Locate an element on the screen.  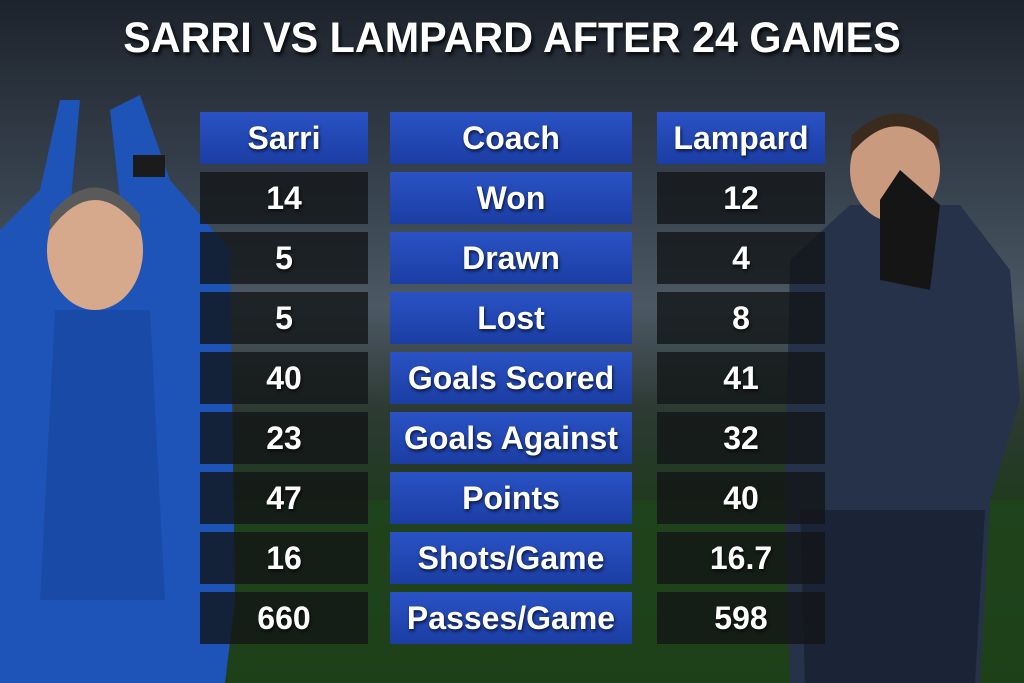
lampard-value: 4 is located at coordinates (741, 258).